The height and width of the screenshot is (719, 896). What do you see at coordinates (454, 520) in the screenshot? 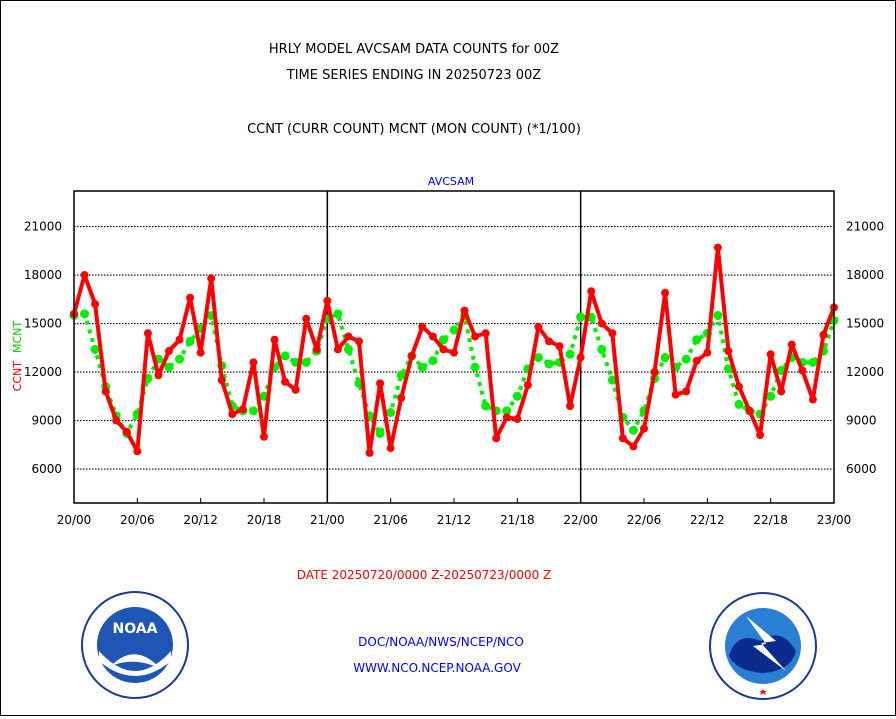
I see `x-tick-label: 21/12` at bounding box center [454, 520].